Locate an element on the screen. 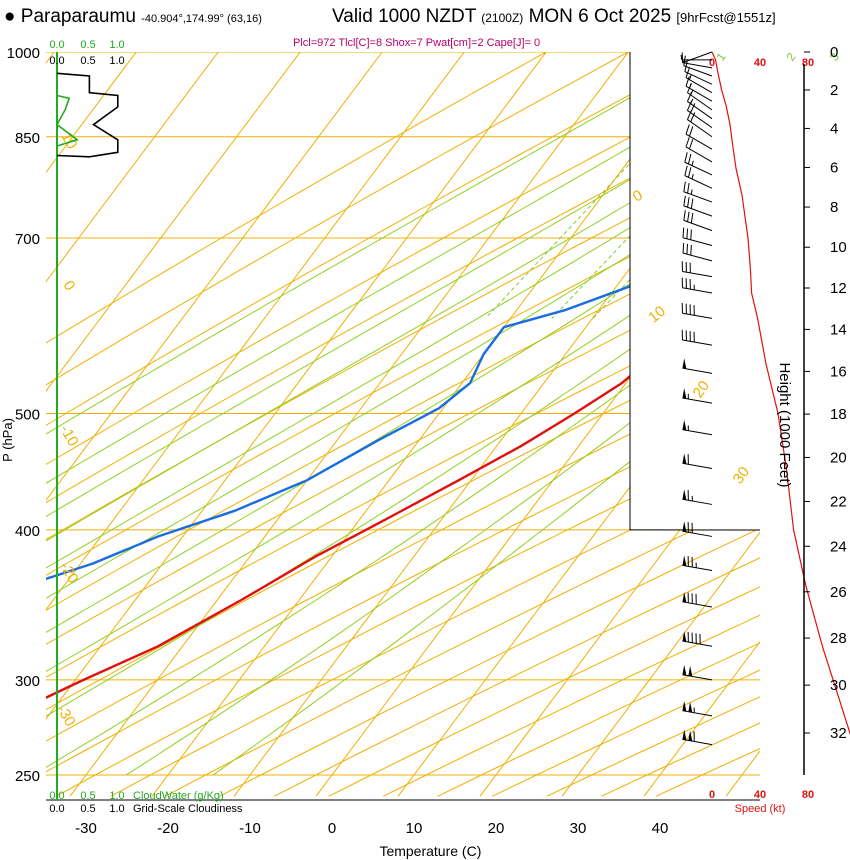  height-tick-label: 18 is located at coordinates (838, 414).